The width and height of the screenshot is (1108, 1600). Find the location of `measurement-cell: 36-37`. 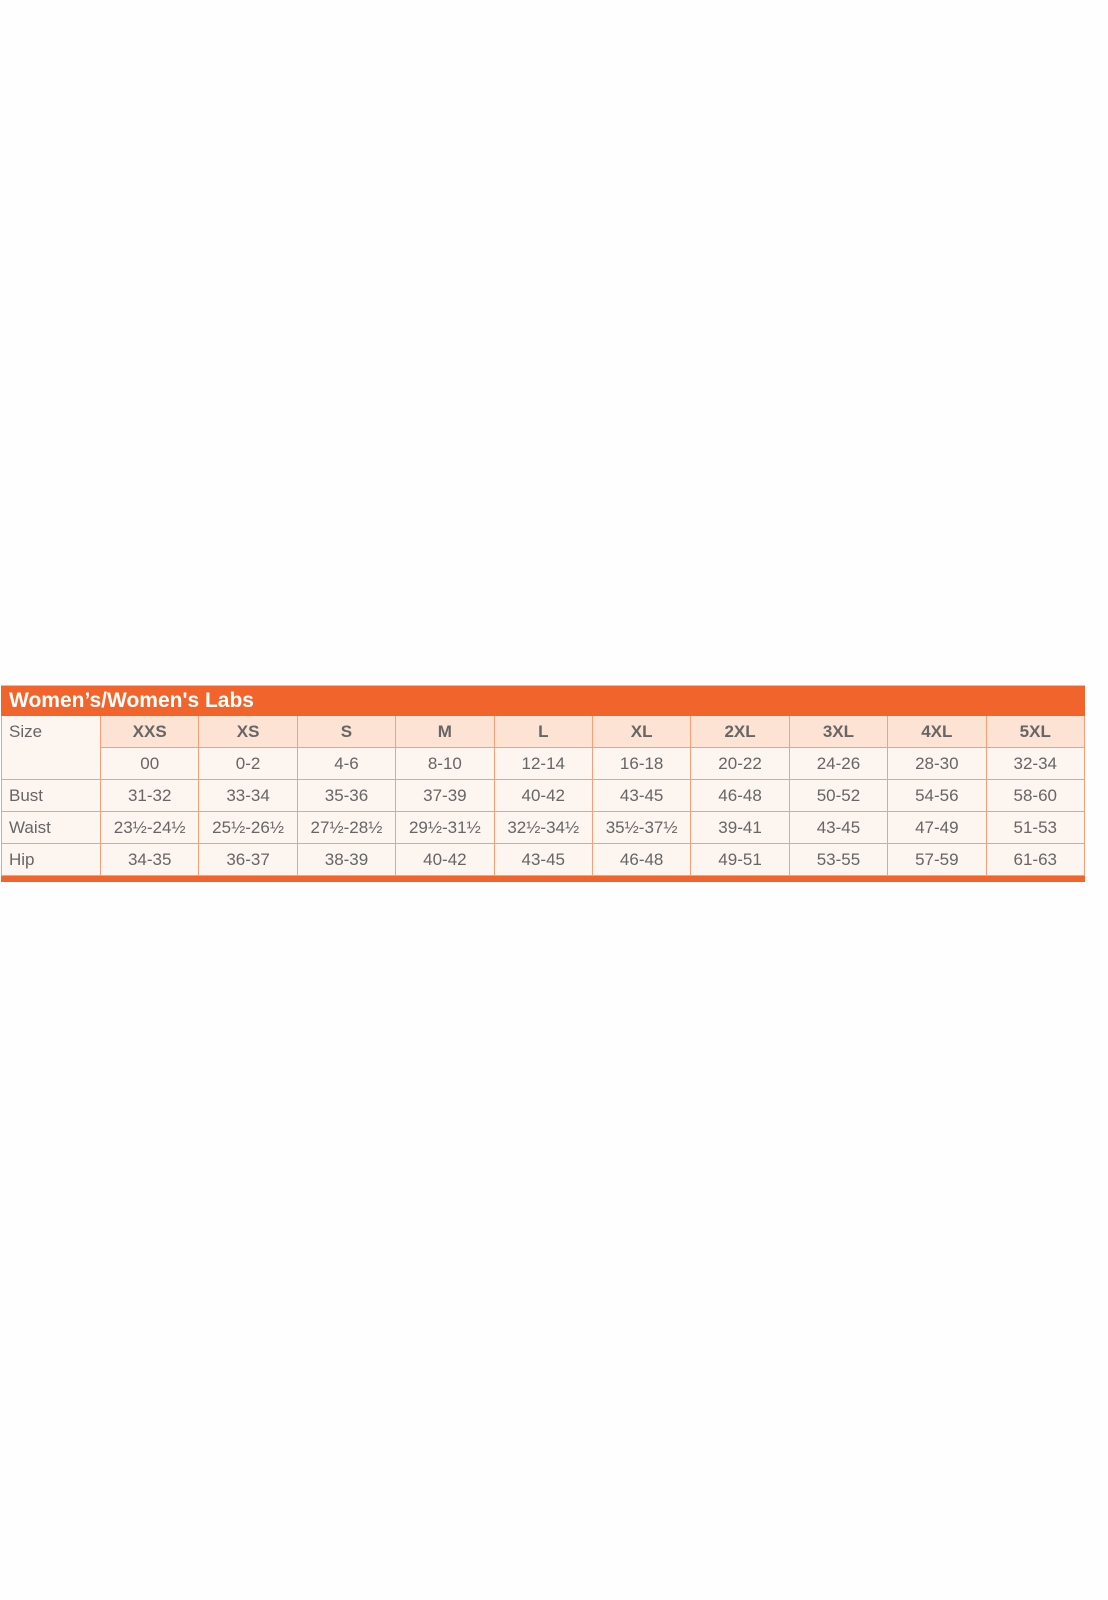

measurement-cell: 36-37 is located at coordinates (248, 859).